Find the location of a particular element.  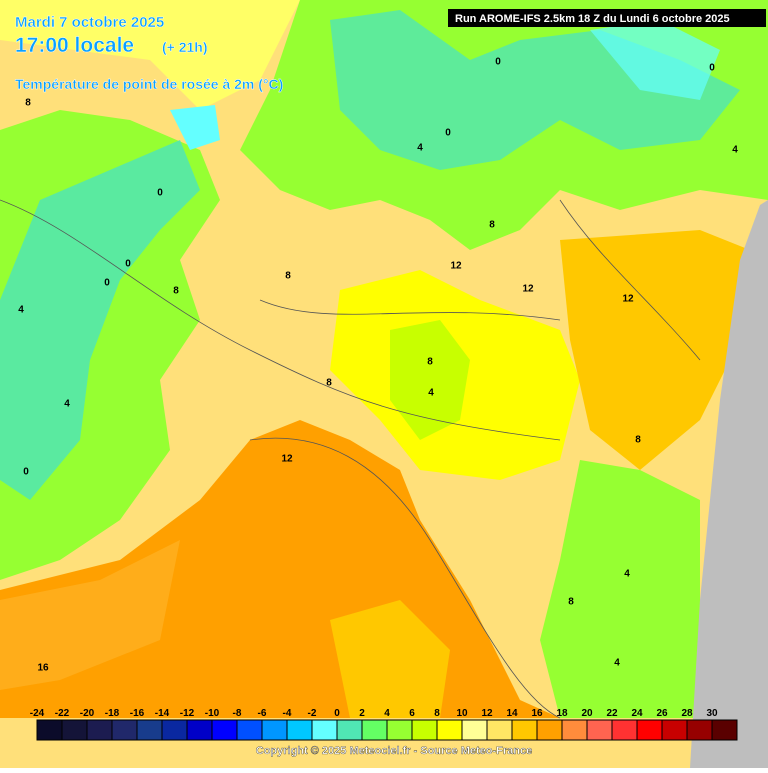

legend-label: 24 is located at coordinates (637, 713).